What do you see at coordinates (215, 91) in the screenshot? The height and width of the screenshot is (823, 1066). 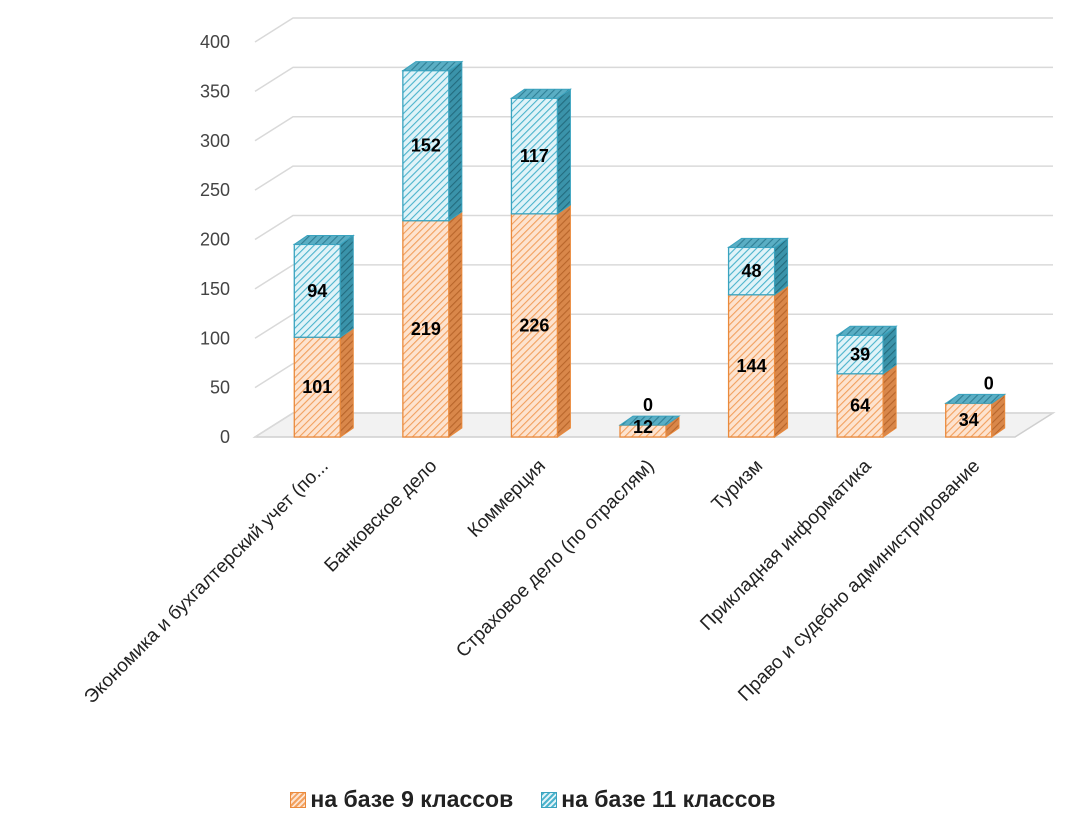 I see `y-tick-label: 350` at bounding box center [215, 91].